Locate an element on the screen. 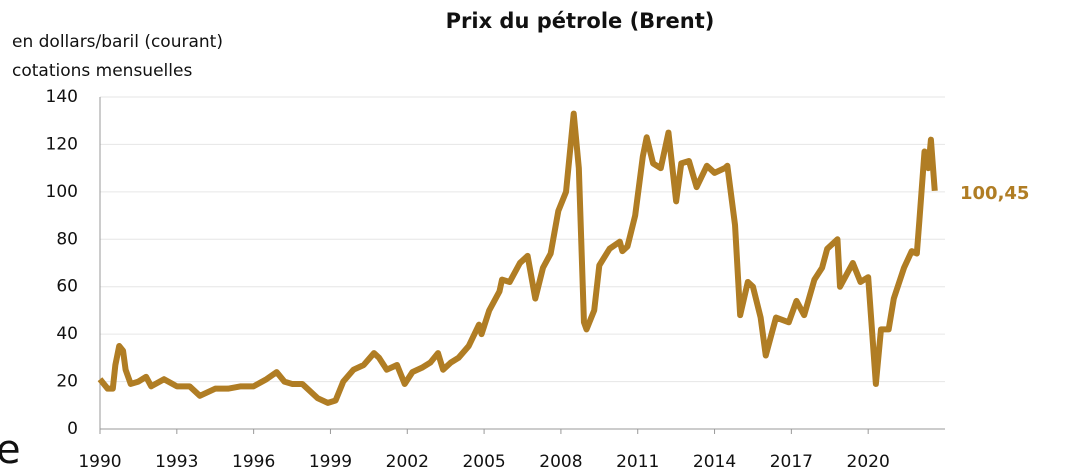 This screenshot has width=1066, height=473. end-value-label: 100,45 is located at coordinates (994, 193).